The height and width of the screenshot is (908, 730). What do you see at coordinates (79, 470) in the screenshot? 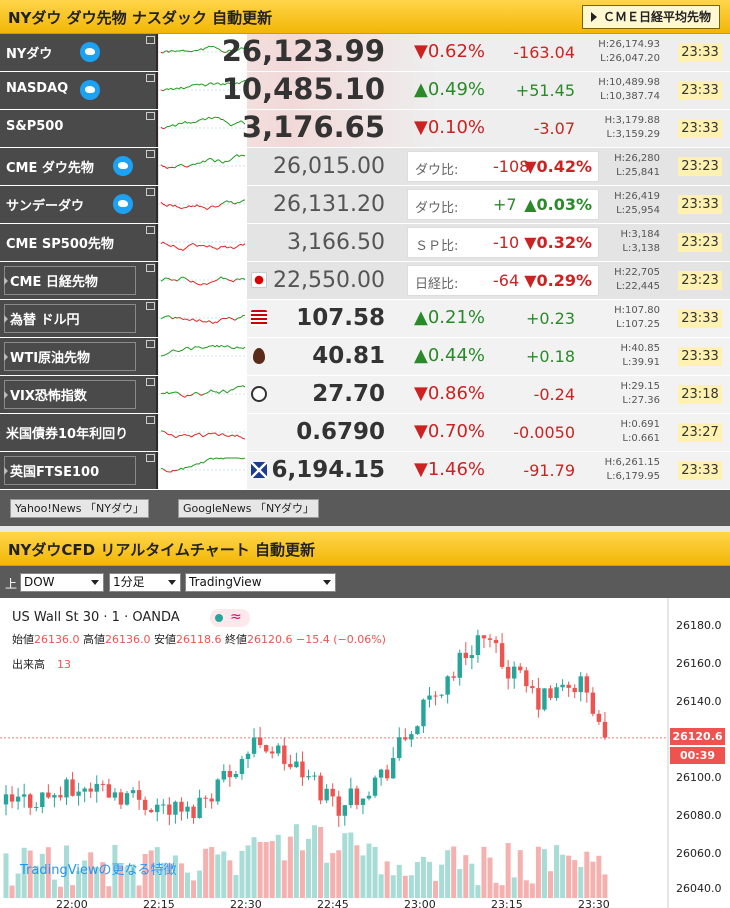
I see `market-name-cell: 英国FTSE100` at bounding box center [79, 470].